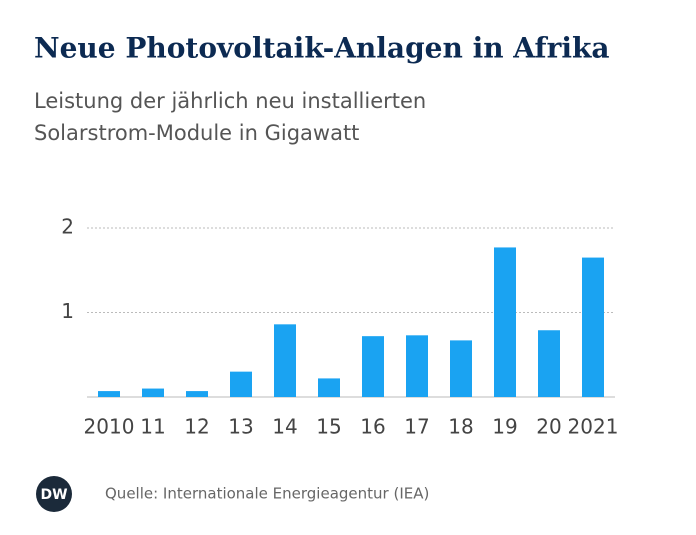 The width and height of the screenshot is (696, 535). I want to click on x-tick-label: 17, so click(416, 427).